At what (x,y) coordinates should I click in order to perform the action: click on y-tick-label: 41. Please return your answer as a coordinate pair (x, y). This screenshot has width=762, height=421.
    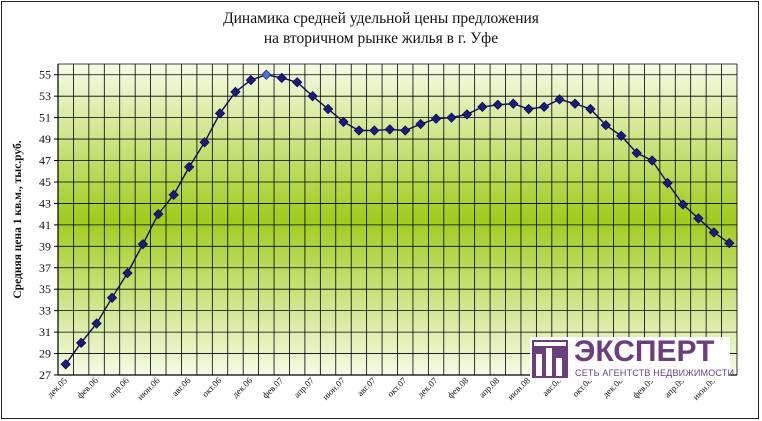
    Looking at the image, I should click on (45, 225).